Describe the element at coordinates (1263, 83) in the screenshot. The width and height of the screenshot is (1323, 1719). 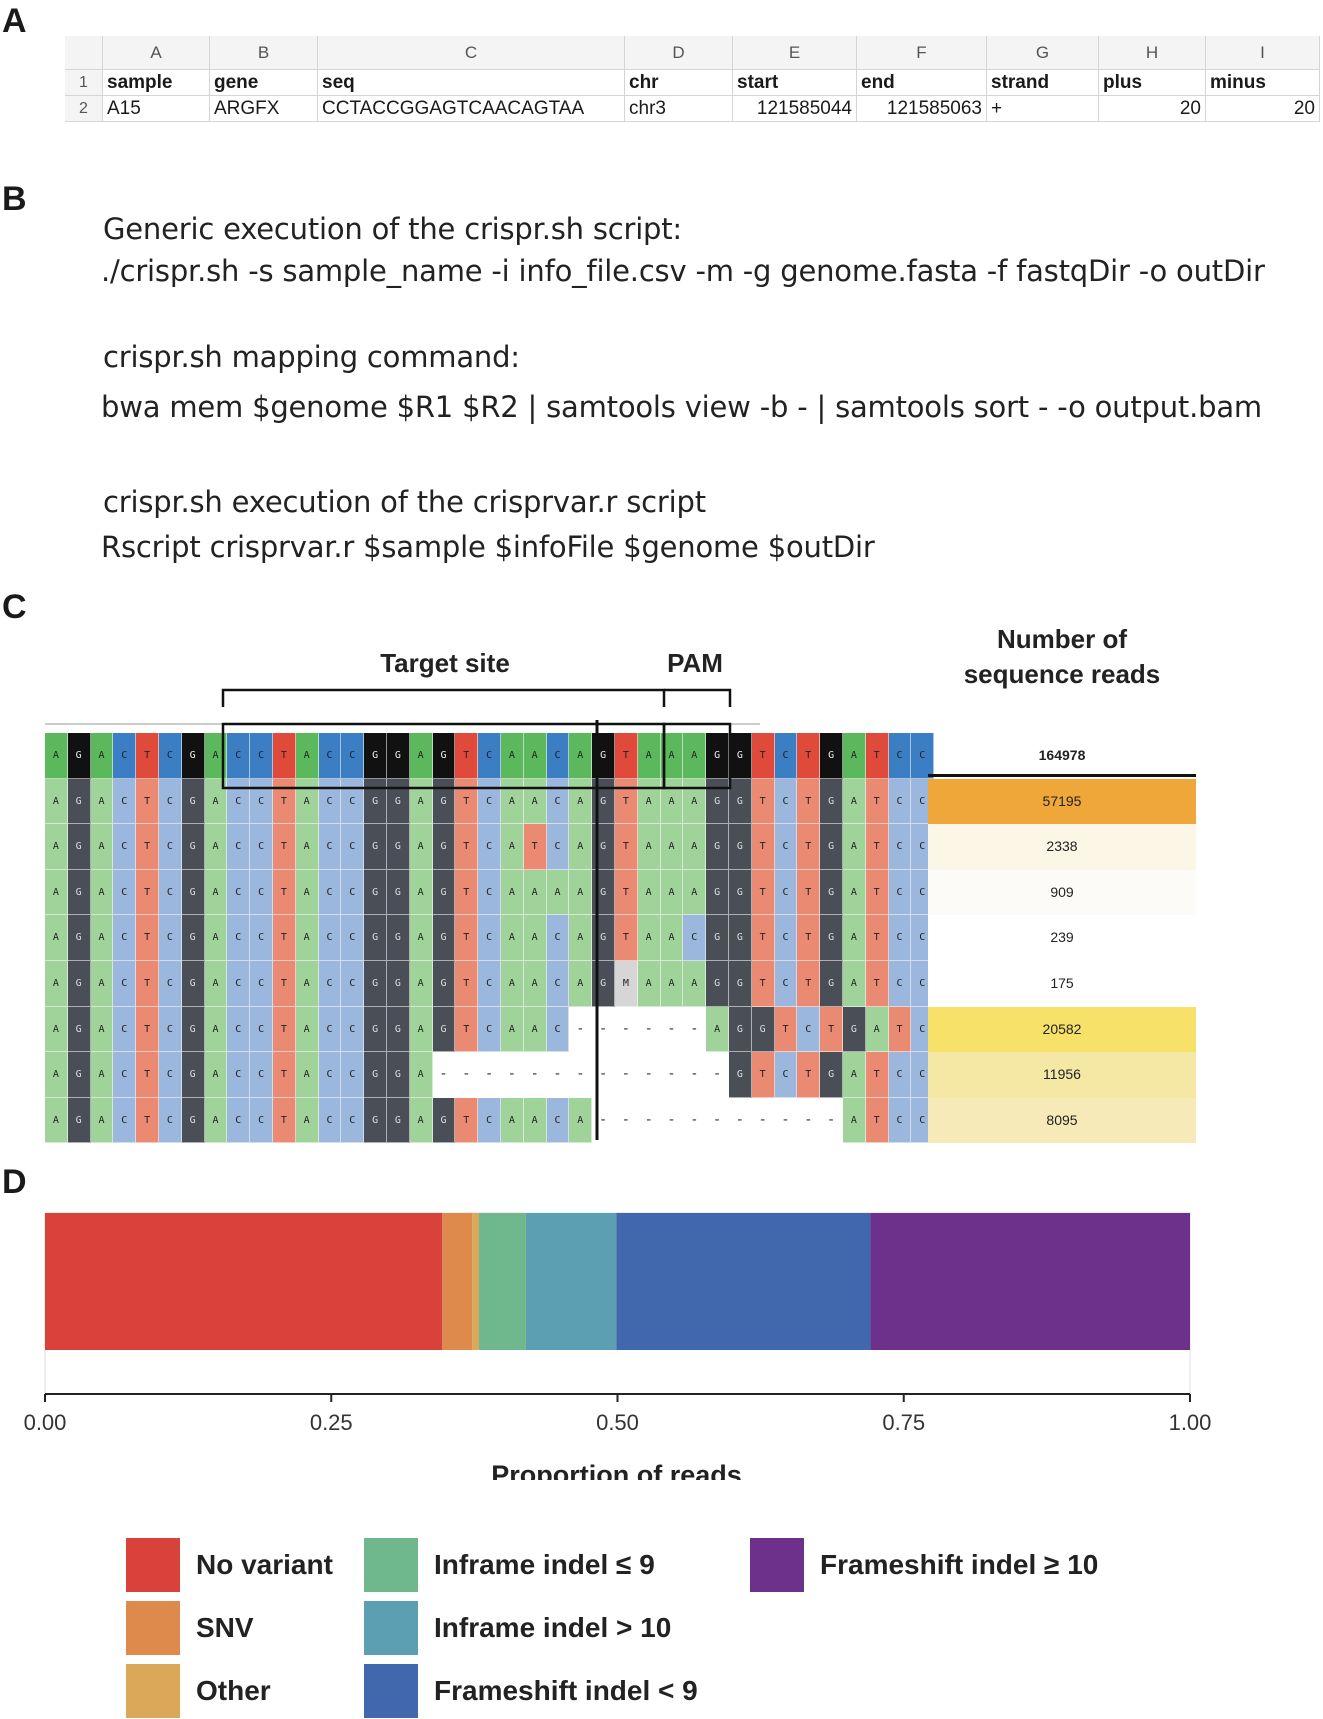
I see `header-cell: minus` at that location.